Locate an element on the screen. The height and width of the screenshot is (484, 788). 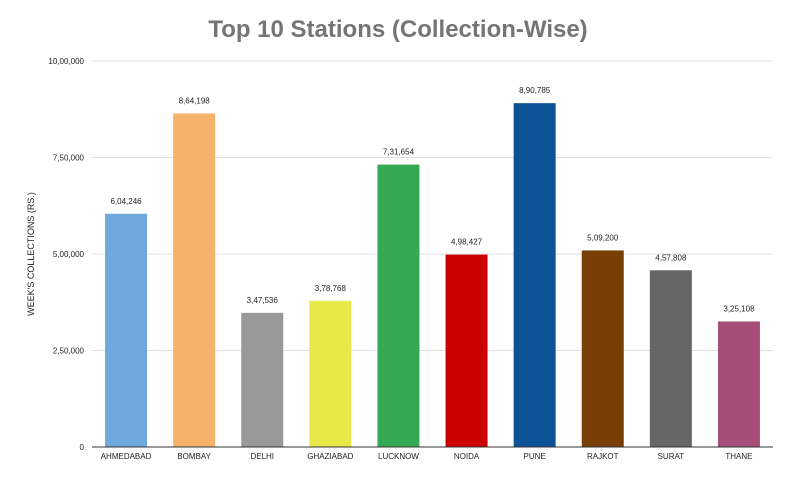
y-axis-title: WEEK'S COLLECTIONS (RS.) is located at coordinates (31, 254).